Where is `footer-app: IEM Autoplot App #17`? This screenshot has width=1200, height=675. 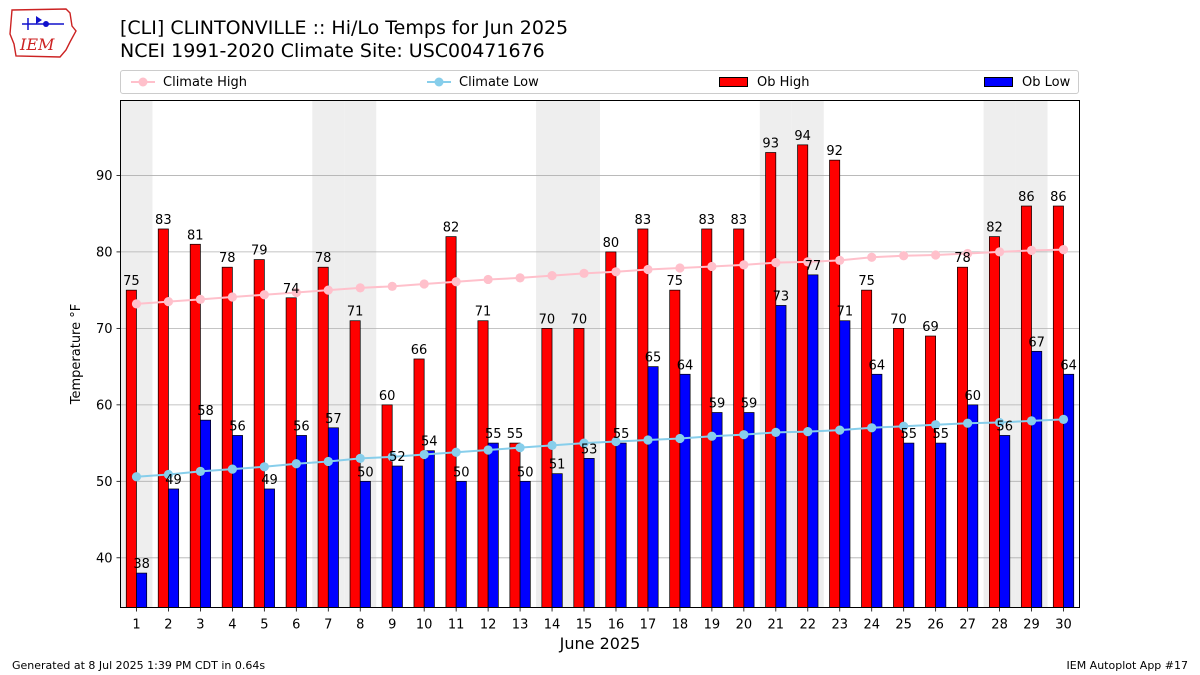
footer-app: IEM Autoplot App #17 is located at coordinates (1127, 665).